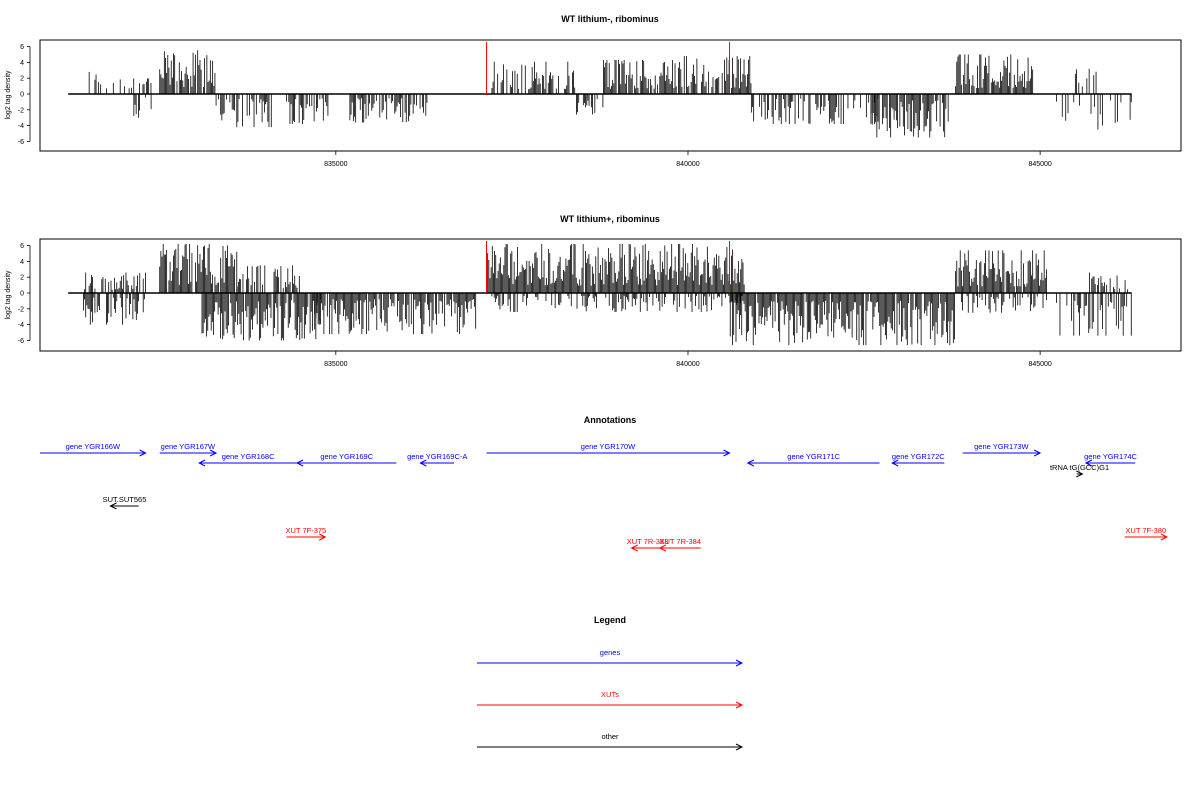  I want to click on legend-item: genes, so click(610, 657).